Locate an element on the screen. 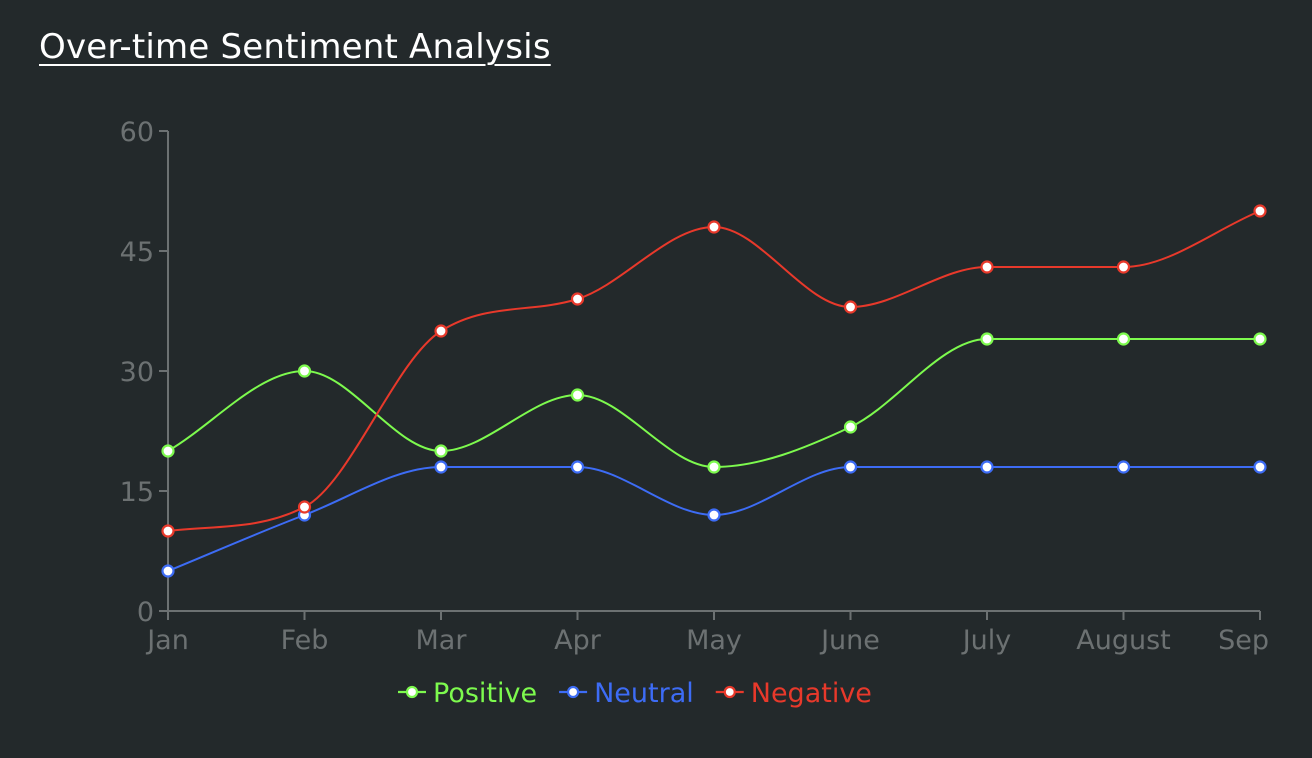  legend-label-positive: Positive is located at coordinates (485, 693).